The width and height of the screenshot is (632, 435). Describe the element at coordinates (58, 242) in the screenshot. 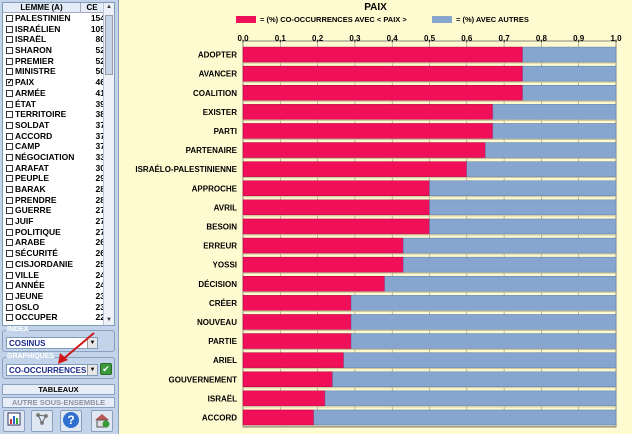

I see `list-item: ARABE 26` at that location.